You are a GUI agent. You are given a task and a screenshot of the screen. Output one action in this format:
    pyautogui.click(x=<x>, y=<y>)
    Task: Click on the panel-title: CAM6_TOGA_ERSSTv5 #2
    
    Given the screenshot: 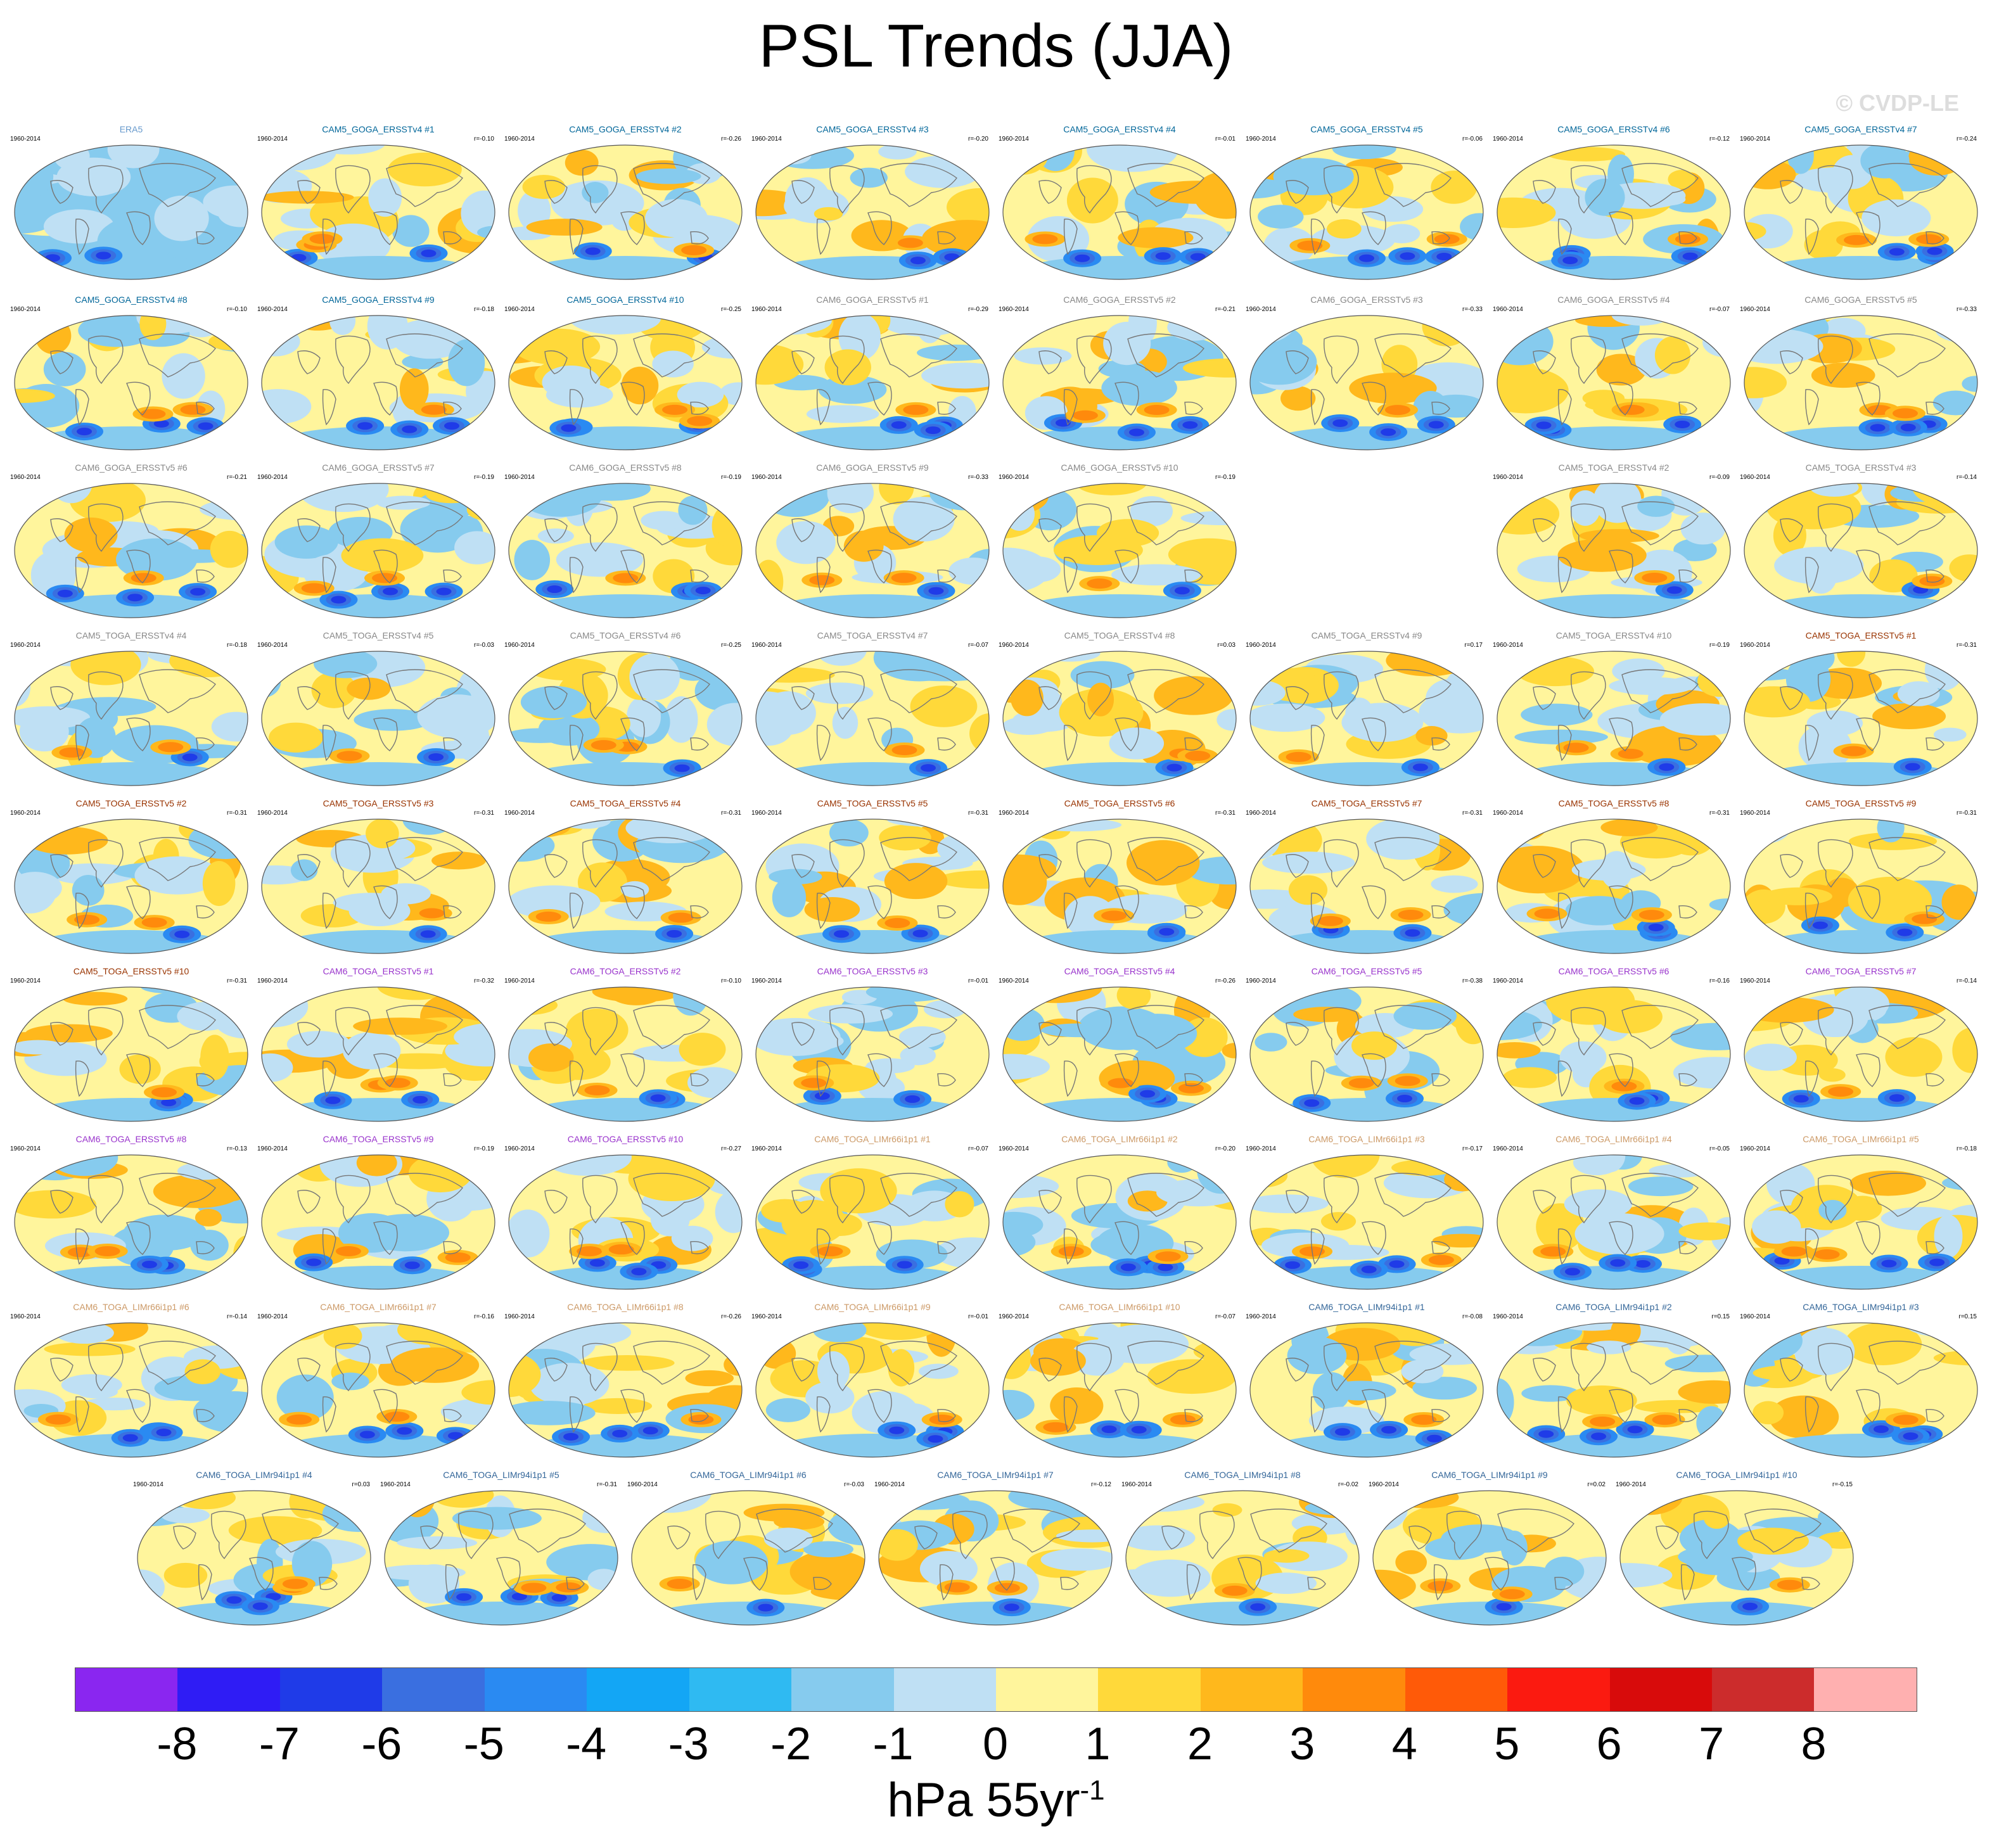 What is the action you would take?
    pyautogui.click(x=625, y=971)
    